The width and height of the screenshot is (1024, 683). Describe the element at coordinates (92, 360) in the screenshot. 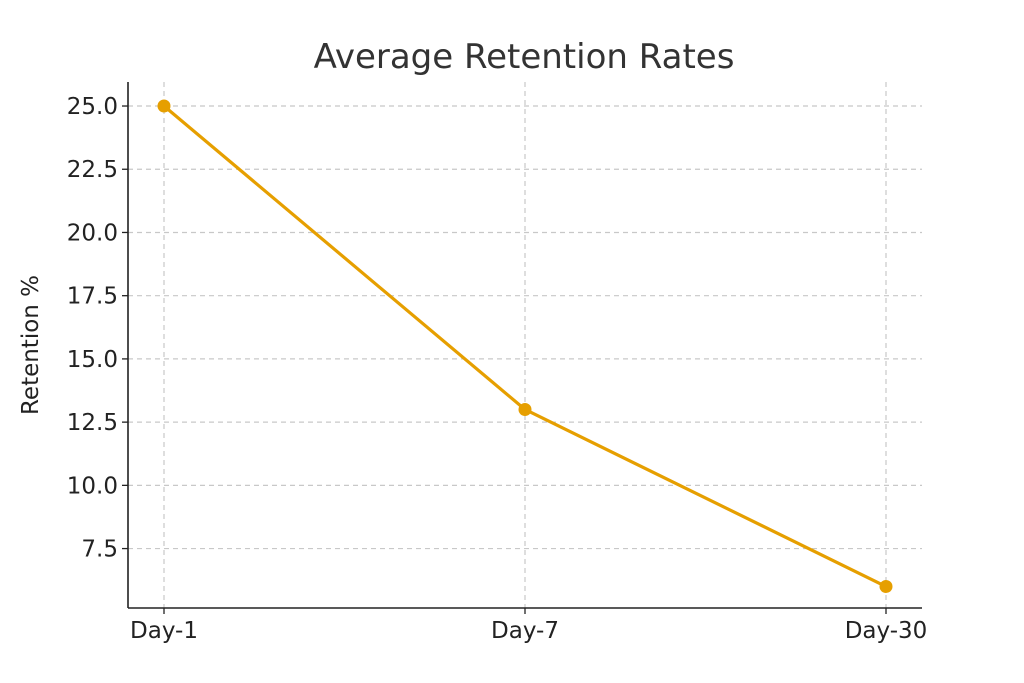

I see `y-tick-label: 15.0` at that location.